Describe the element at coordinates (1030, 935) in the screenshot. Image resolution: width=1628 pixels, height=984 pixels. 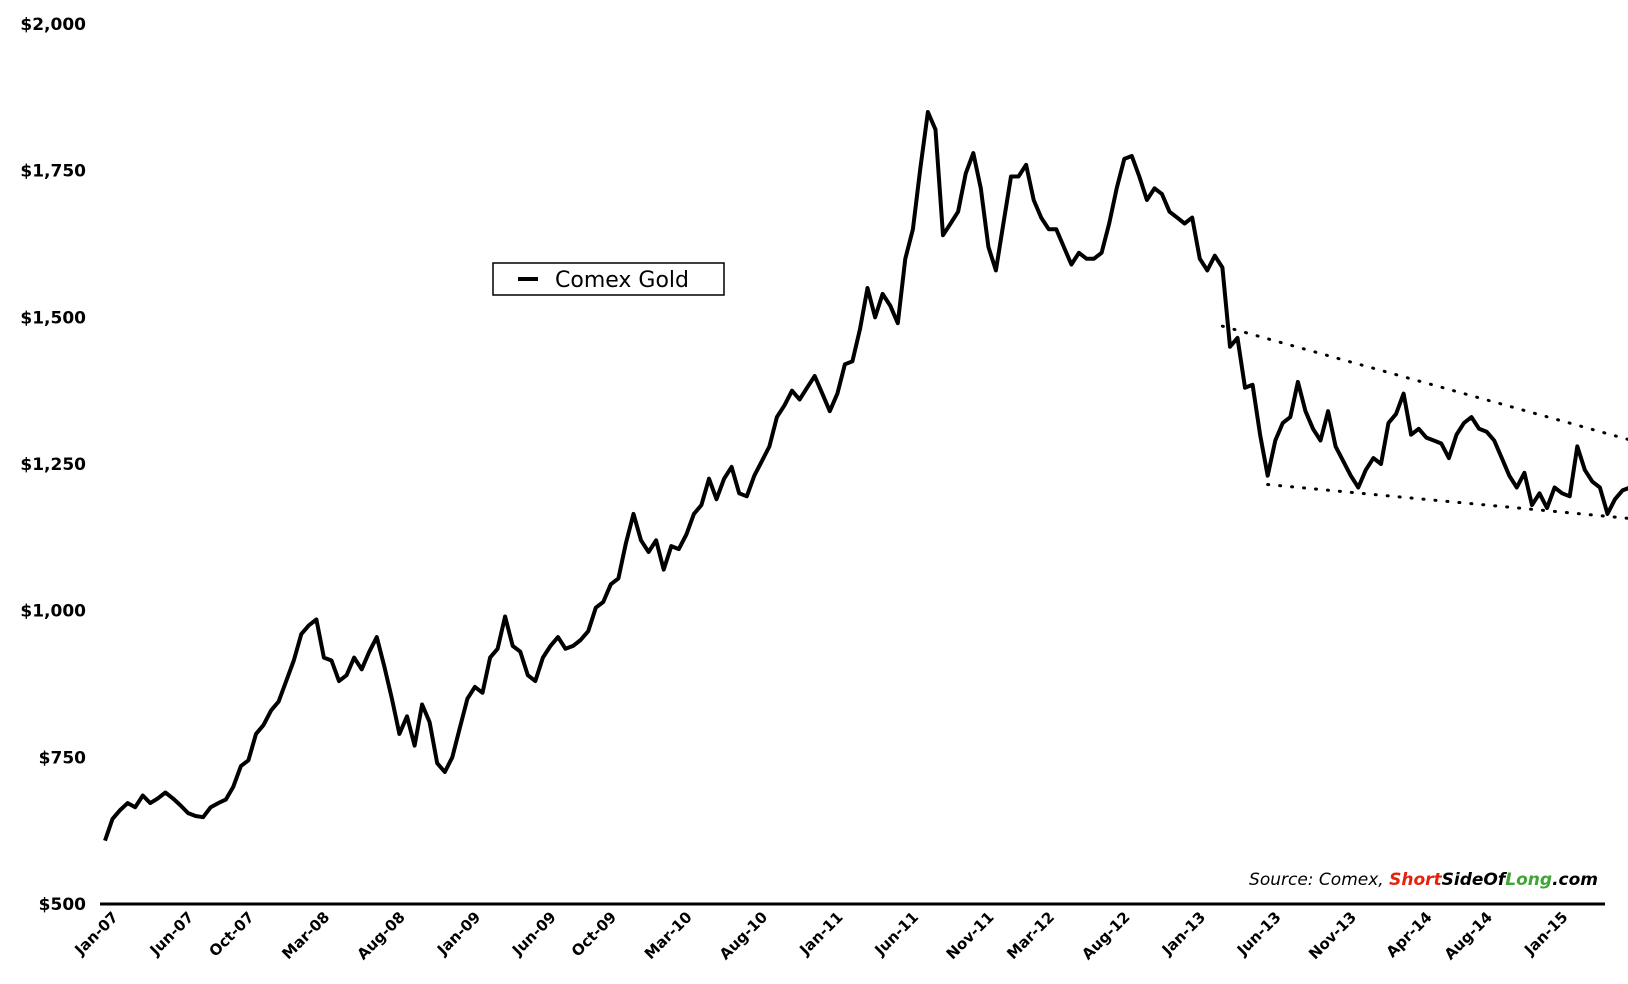
I see `x-tick-label: Mar-12` at that location.